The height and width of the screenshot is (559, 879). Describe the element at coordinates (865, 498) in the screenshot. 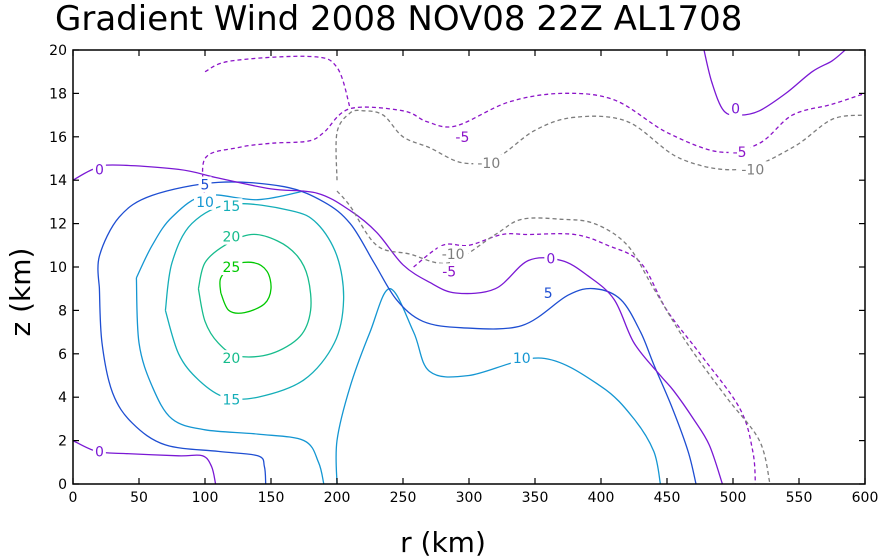

I see `x-tick-label: 600` at that location.